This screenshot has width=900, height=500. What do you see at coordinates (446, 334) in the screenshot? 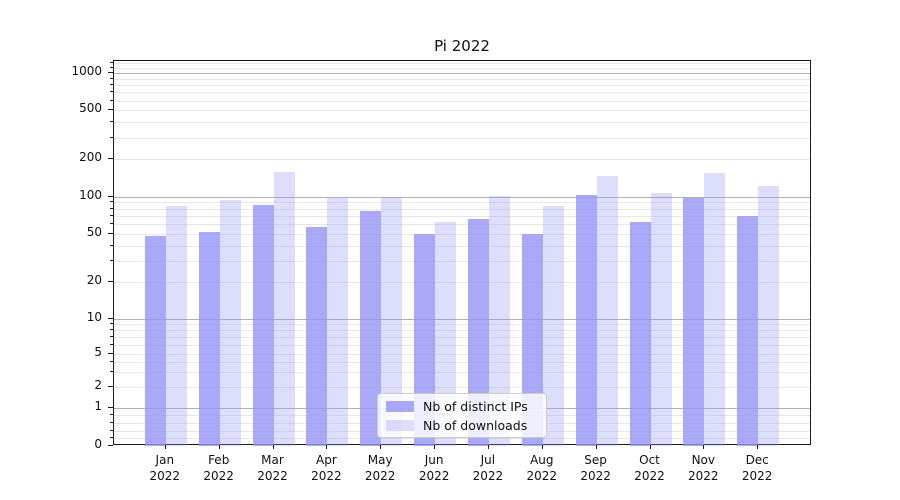
I see `bar-downloads-jun` at bounding box center [446, 334].